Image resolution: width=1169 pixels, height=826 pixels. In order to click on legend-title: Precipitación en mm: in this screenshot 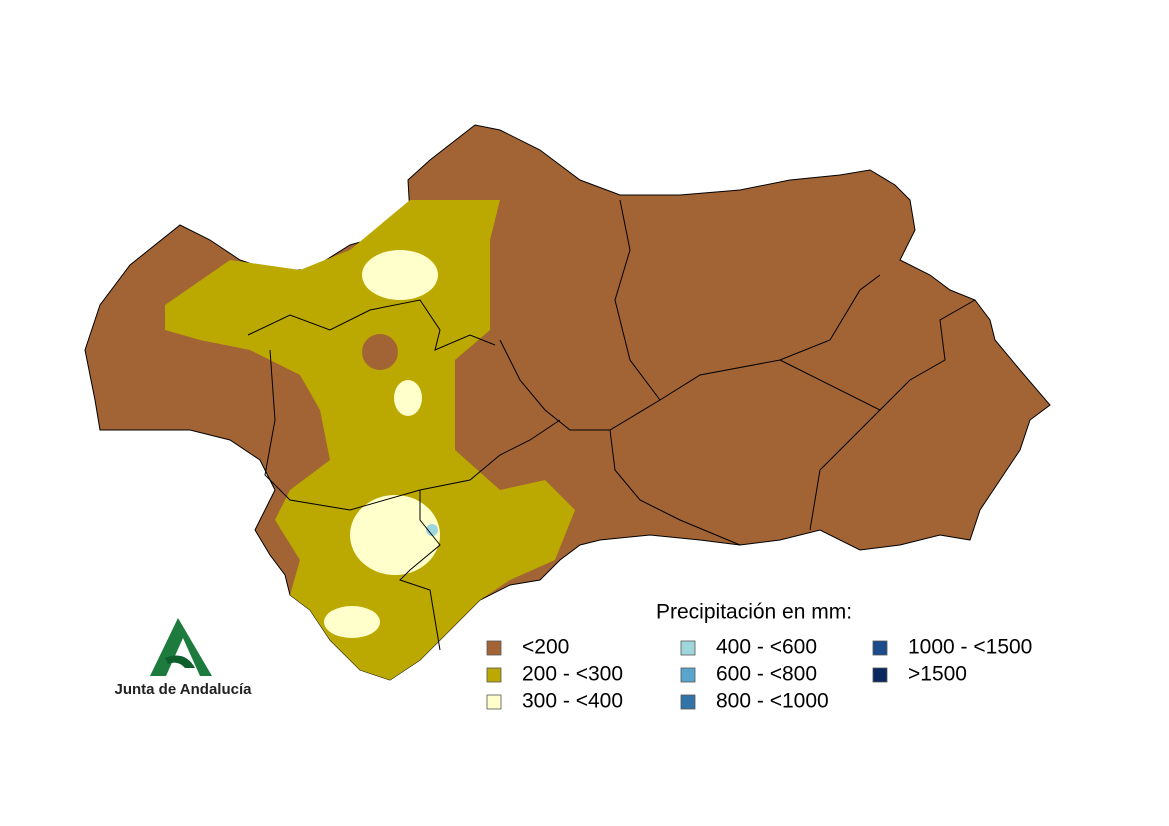, I will do `click(754, 612)`.